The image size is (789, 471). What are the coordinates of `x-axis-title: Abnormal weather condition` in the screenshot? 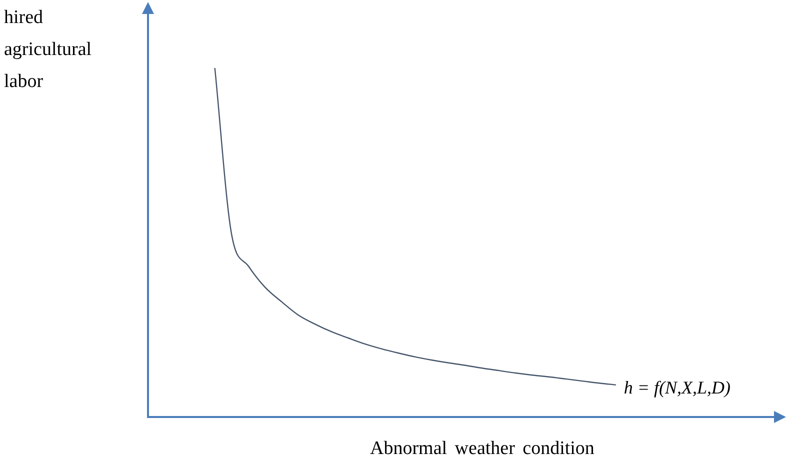 It's located at (482, 449).